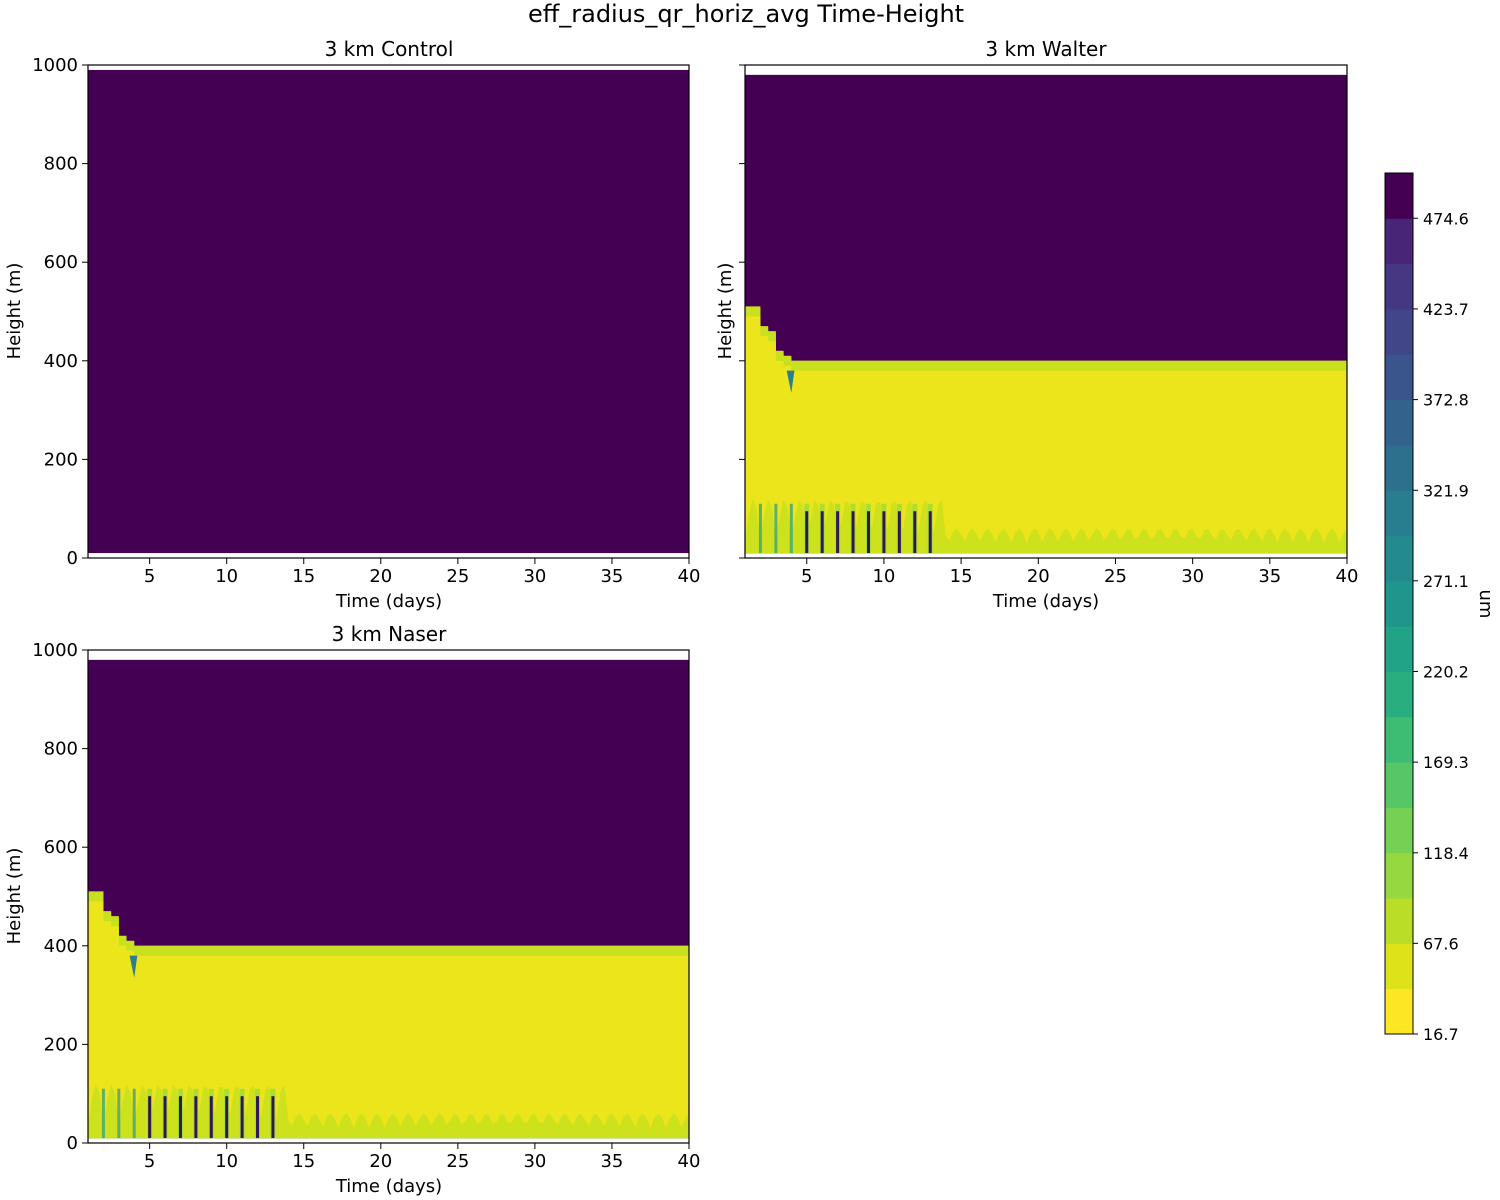 This screenshot has height=1200, width=1500. Describe the element at coordinates (1446, 490) in the screenshot. I see `colorbar-tick-label: 321.9` at that location.